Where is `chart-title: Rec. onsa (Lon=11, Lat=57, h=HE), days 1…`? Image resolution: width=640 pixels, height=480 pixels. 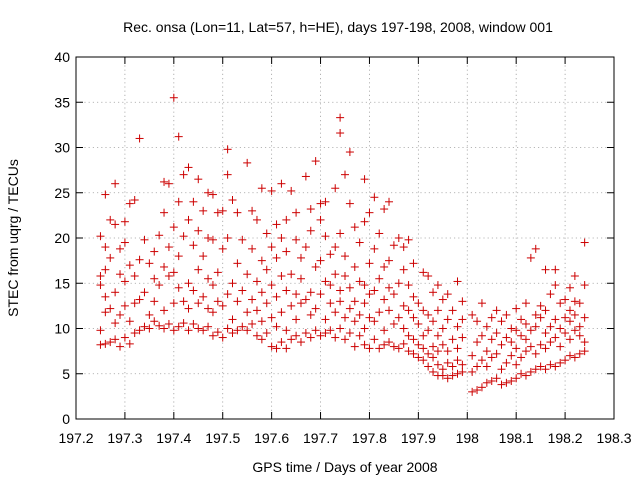
chart-title: Rec. onsa (Lon=11, Lat=57, h=HE), days 1… is located at coordinates (338, 27).